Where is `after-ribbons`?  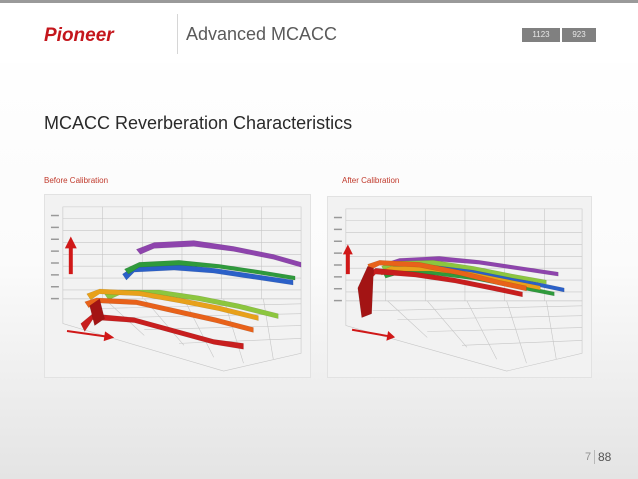
after-ribbons is located at coordinates (461, 287).